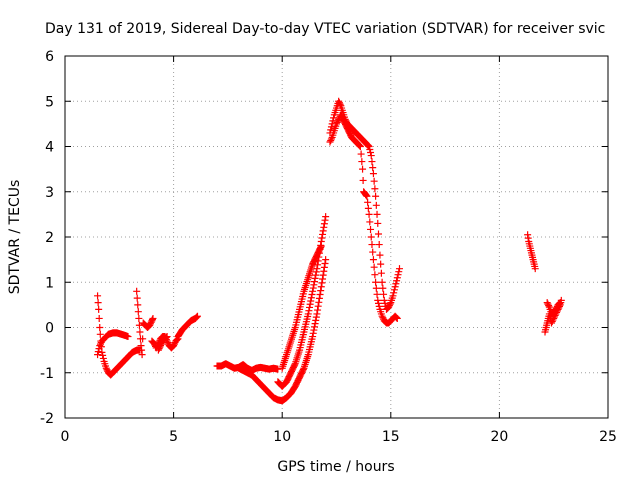  What do you see at coordinates (15, 237) in the screenshot?
I see `y-axis-label: SDTVAR / TECUs` at bounding box center [15, 237].